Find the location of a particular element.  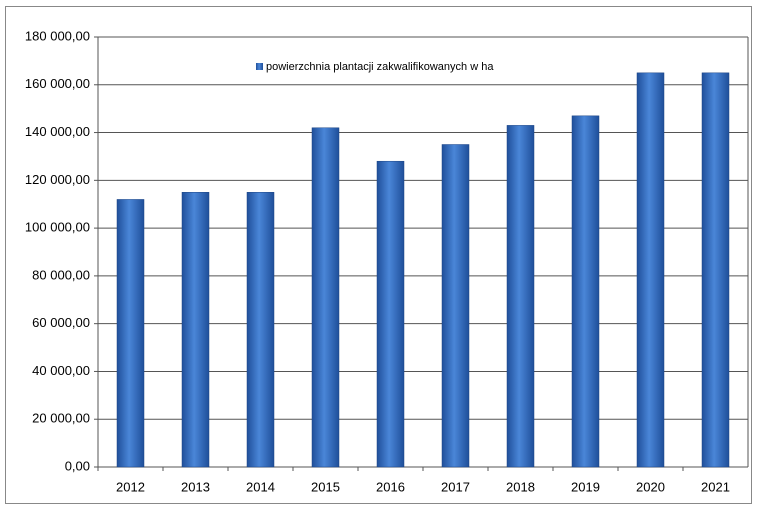

x-tick-label: 2016 is located at coordinates (390, 486).